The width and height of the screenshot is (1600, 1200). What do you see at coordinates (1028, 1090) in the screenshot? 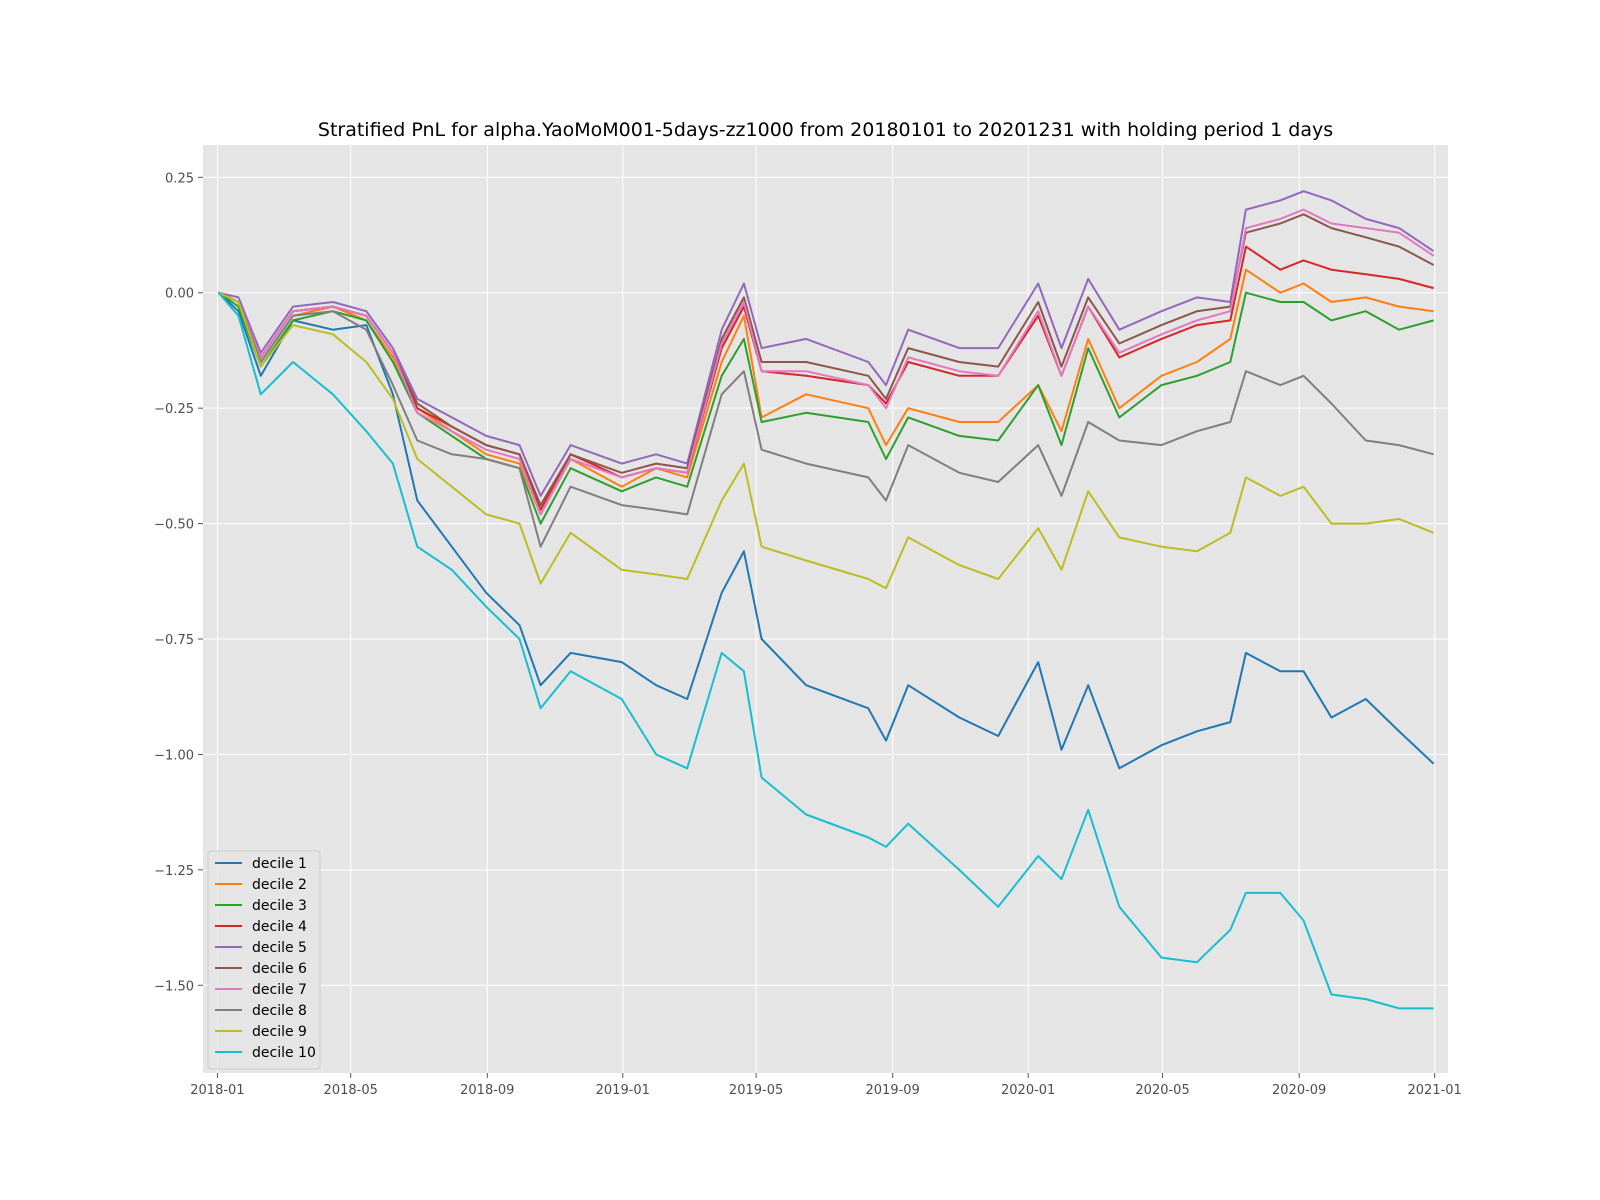
I see `x-tick-label: 2020-01` at bounding box center [1028, 1090].